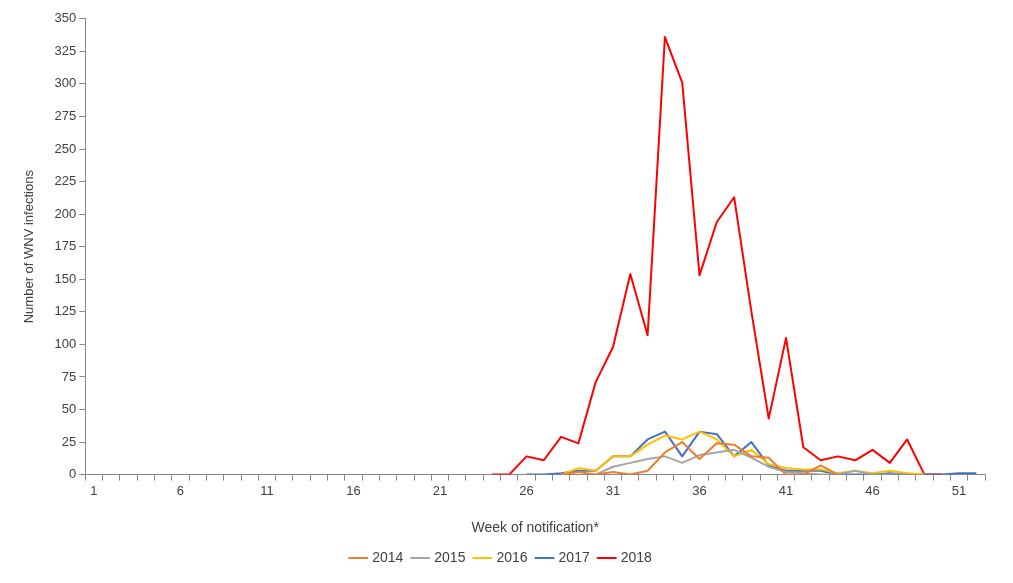  Describe the element at coordinates (388, 556) in the screenshot. I see `legend-label: 2014` at that location.